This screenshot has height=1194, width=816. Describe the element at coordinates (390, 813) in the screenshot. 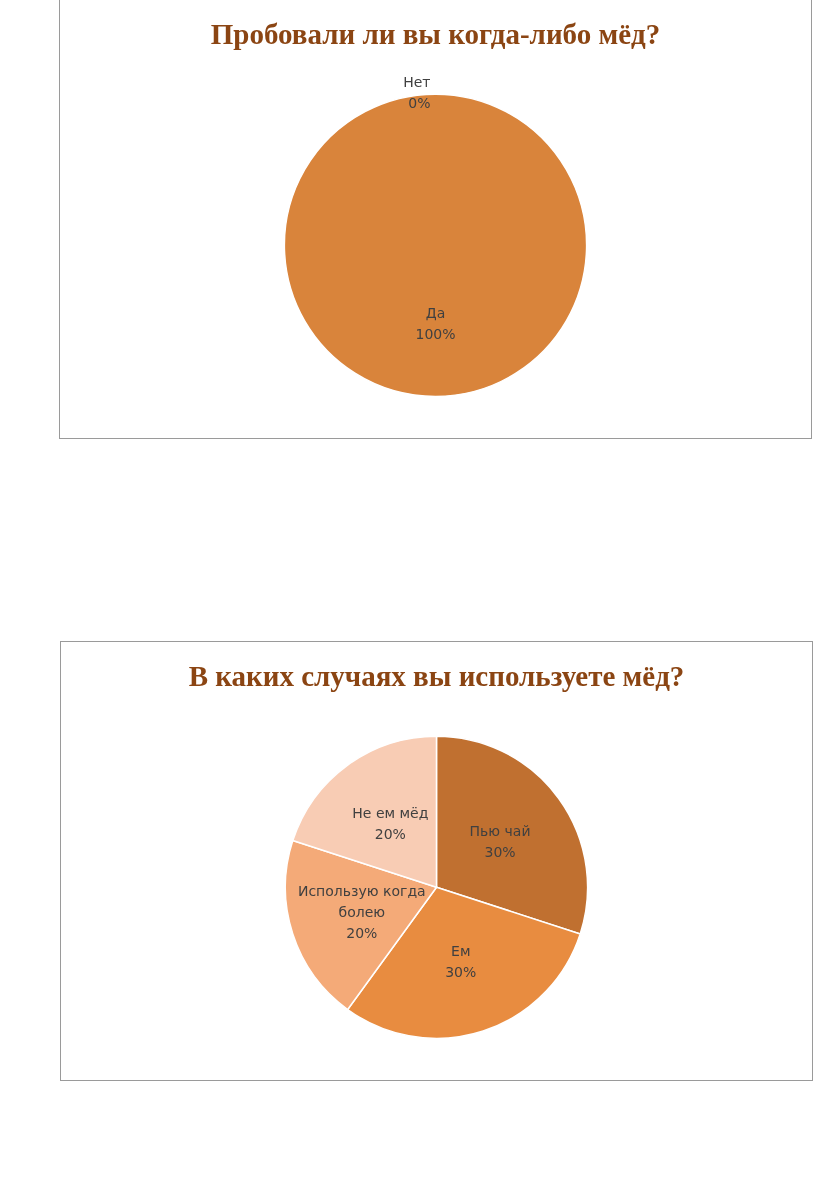

I see `slice-label: Не ем мёд` at that location.